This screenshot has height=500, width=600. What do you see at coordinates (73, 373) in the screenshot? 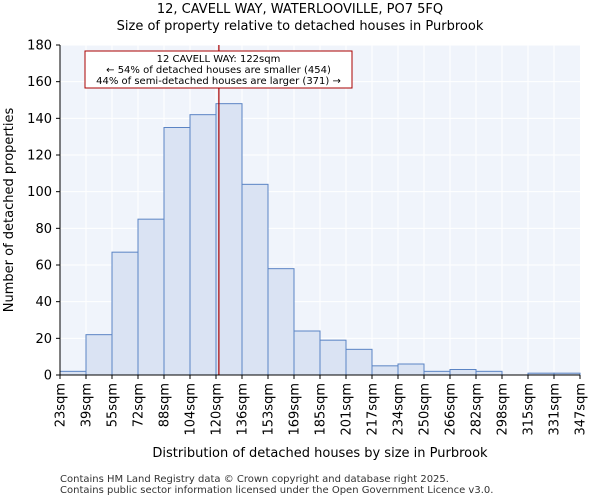
I see `bar-23sqm` at bounding box center [73, 373].